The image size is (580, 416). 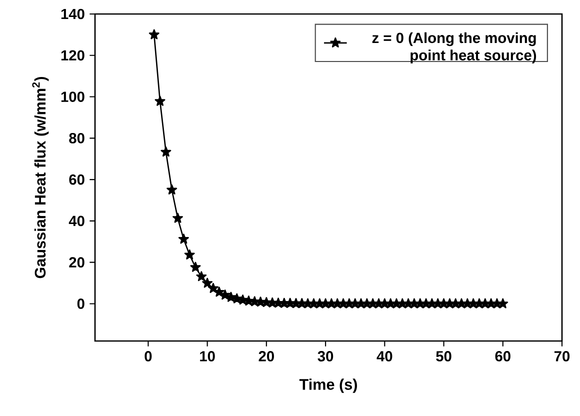 What do you see at coordinates (328, 385) in the screenshot?
I see `x-axis-title: Time (s)` at bounding box center [328, 385].